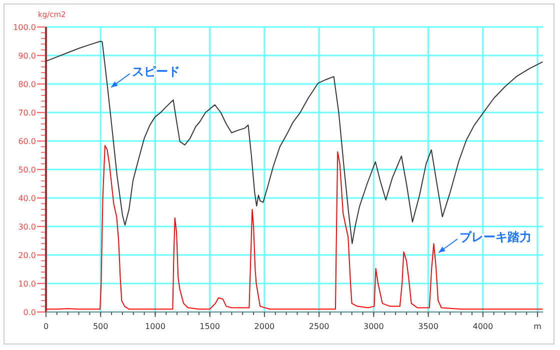 The image size is (560, 350). What do you see at coordinates (27, 284) in the screenshot?
I see `y-tick-label: 10.0` at bounding box center [27, 284].